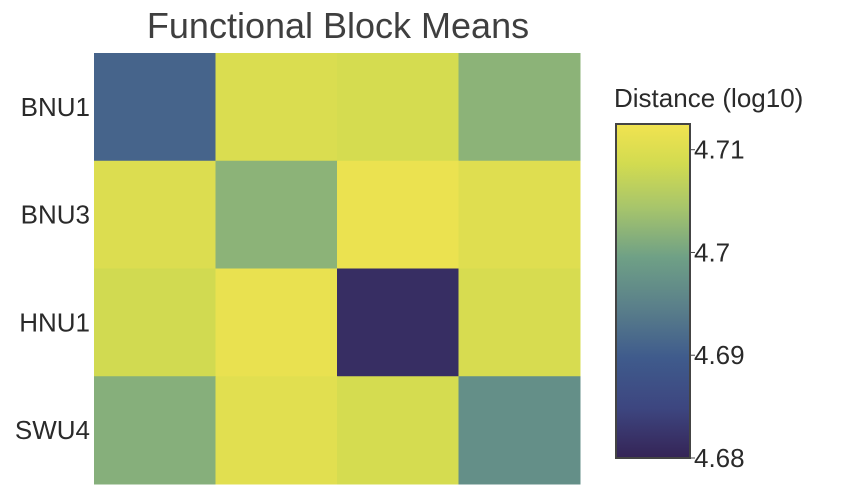  What do you see at coordinates (719, 150) in the screenshot?
I see `colorbar-tick-label-3: 4.71` at bounding box center [719, 150].